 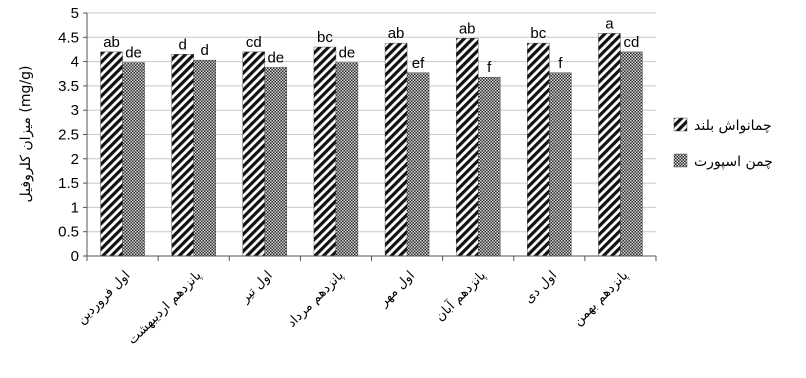 What do you see at coordinates (75, 256) in the screenshot?
I see `y-tick-label: 0` at bounding box center [75, 256].